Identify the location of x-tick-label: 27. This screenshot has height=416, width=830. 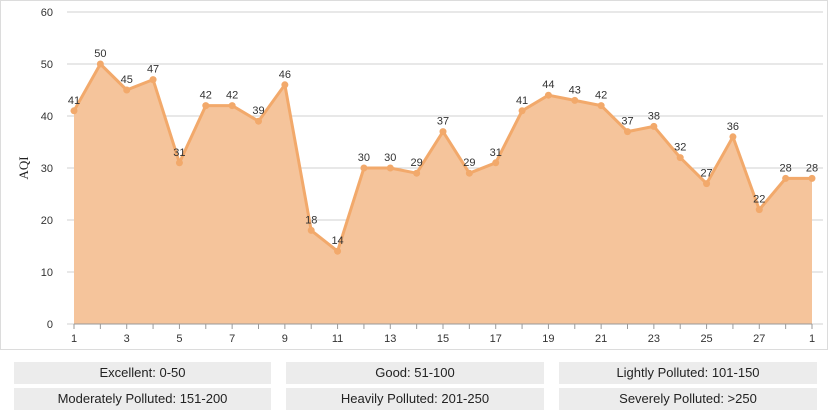
(759, 339).